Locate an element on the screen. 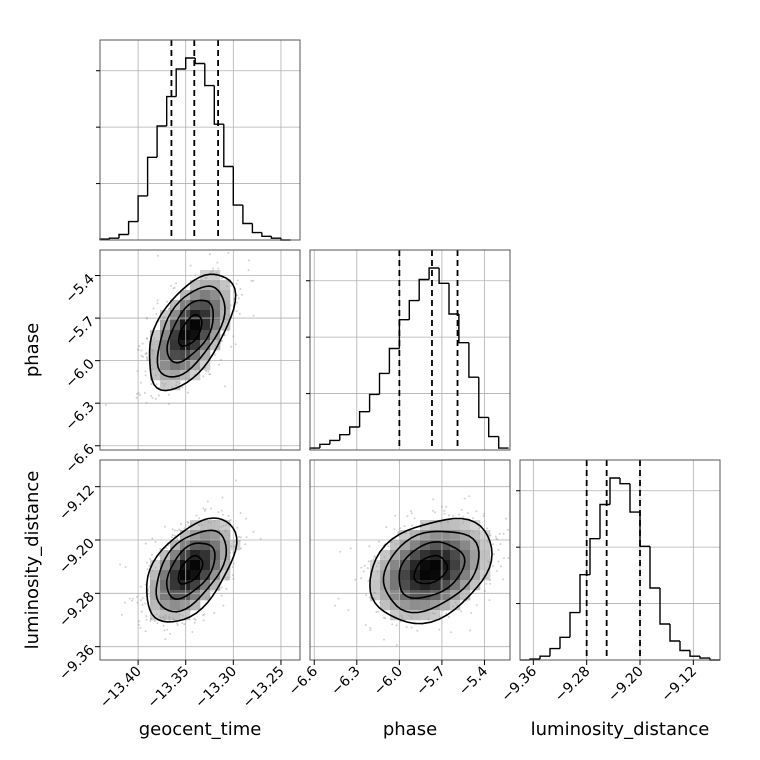 This screenshot has height=760, width=760. luminosity_distance-y-tick-label: −9.36 is located at coordinates (77, 663).